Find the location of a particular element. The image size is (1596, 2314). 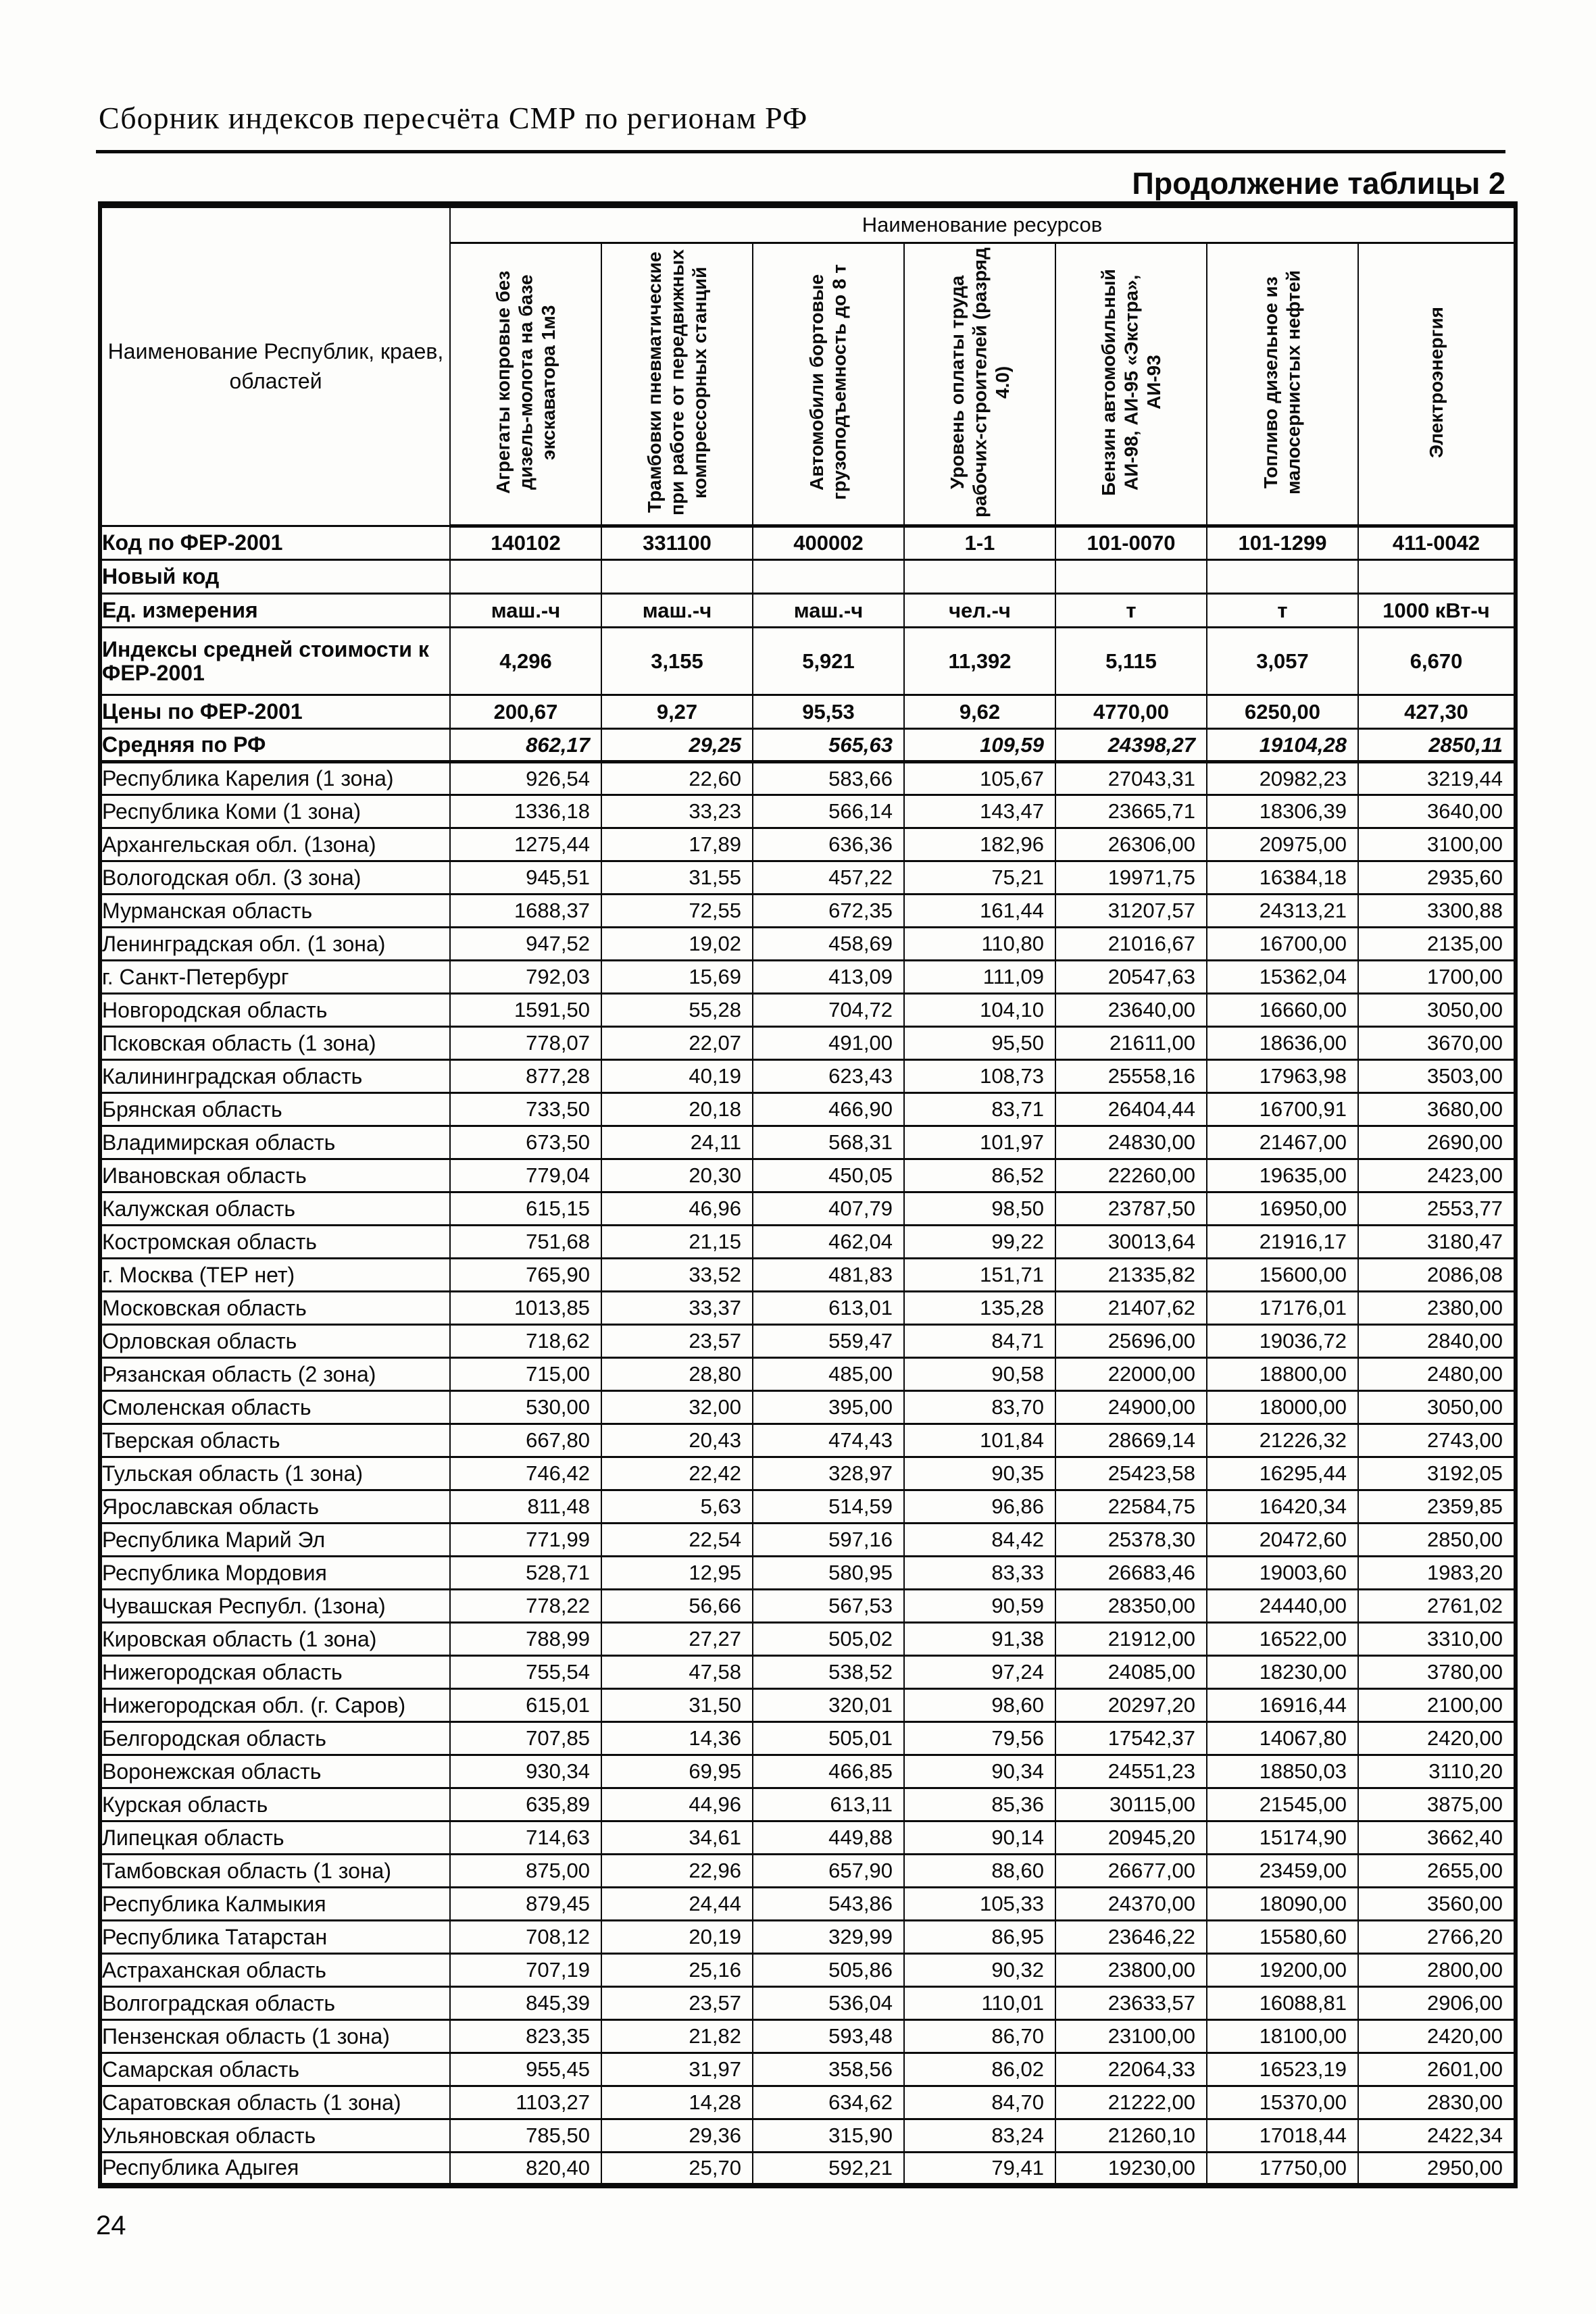

region-name: Архангельская обл. (1зона) is located at coordinates (275, 845).